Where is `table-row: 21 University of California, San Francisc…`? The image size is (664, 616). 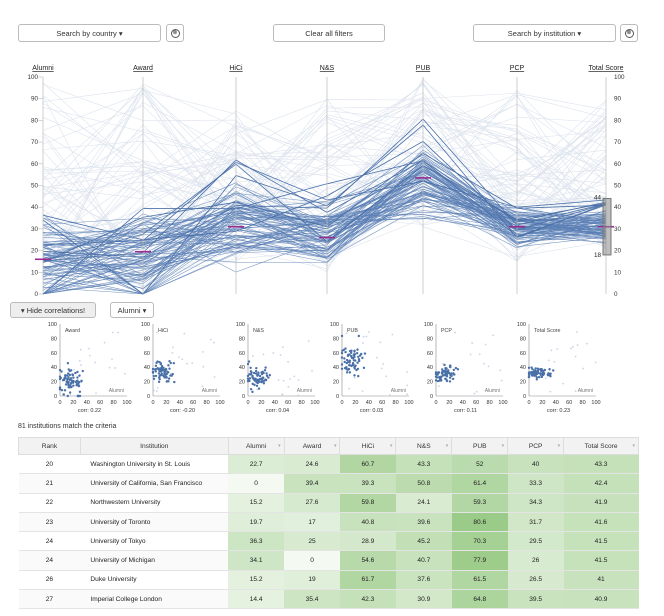 table-row: 21 University of California, San Francisc… is located at coordinates (328, 483).